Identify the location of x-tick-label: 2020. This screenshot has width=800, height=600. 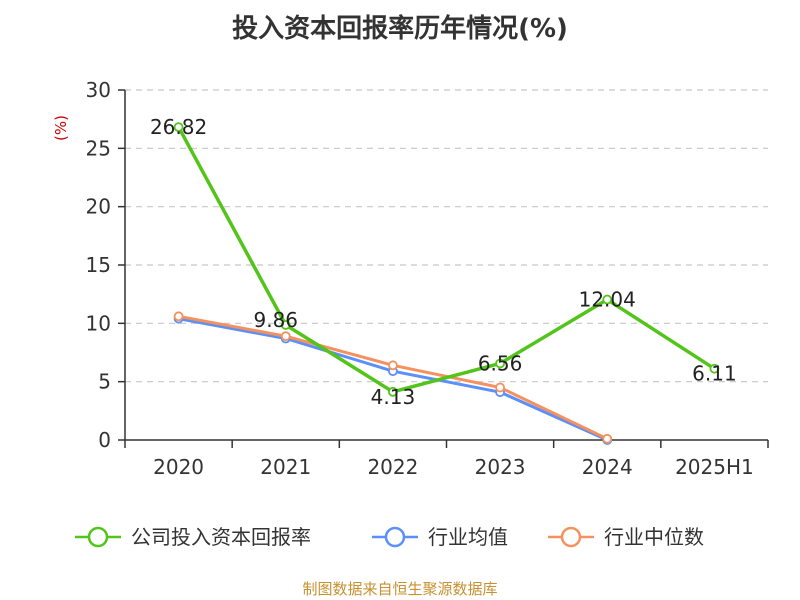
(178, 467).